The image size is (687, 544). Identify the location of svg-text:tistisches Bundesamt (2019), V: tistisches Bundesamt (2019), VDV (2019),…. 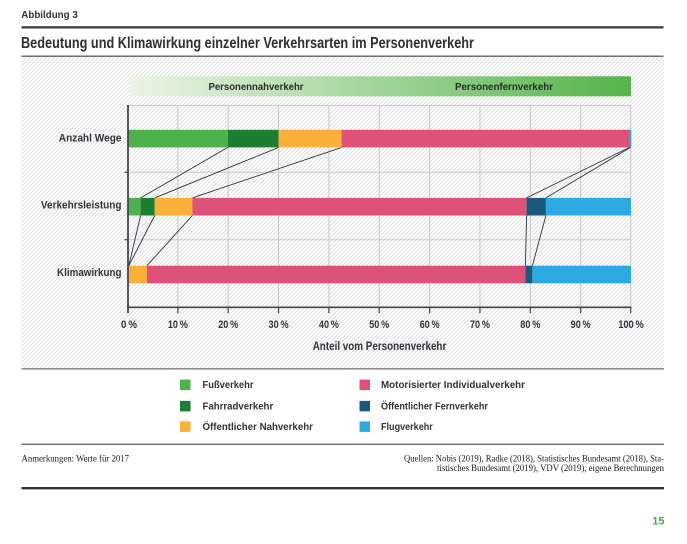
(550, 468).